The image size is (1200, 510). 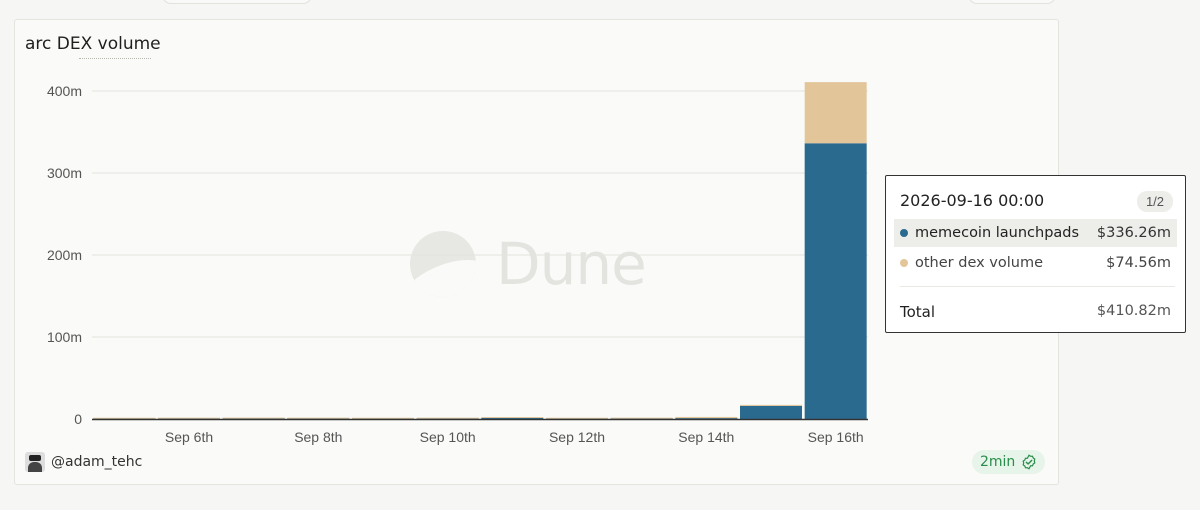 What do you see at coordinates (972, 200) in the screenshot?
I see `tooltip-date: 2026-09-16 00:00` at bounding box center [972, 200].